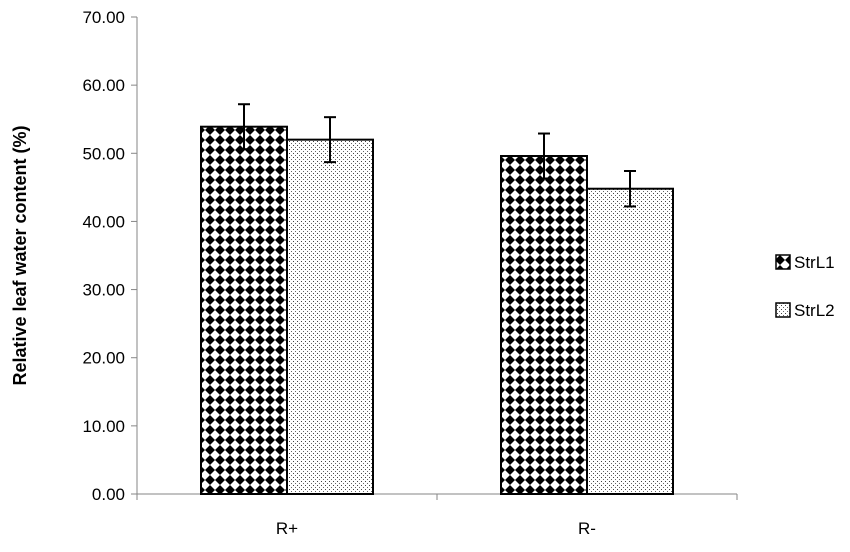 The height and width of the screenshot is (552, 850). I want to click on y-tick-label: 50.00, so click(103, 153).